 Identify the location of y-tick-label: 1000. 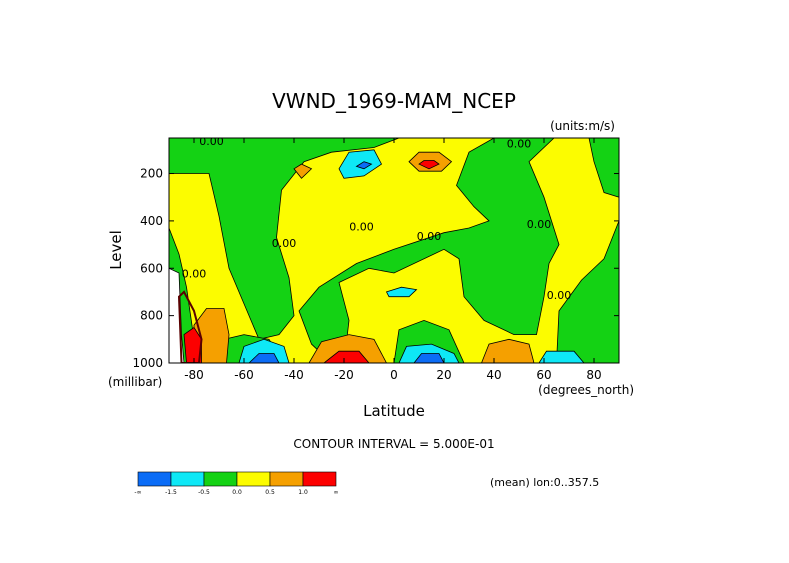
(147, 363).